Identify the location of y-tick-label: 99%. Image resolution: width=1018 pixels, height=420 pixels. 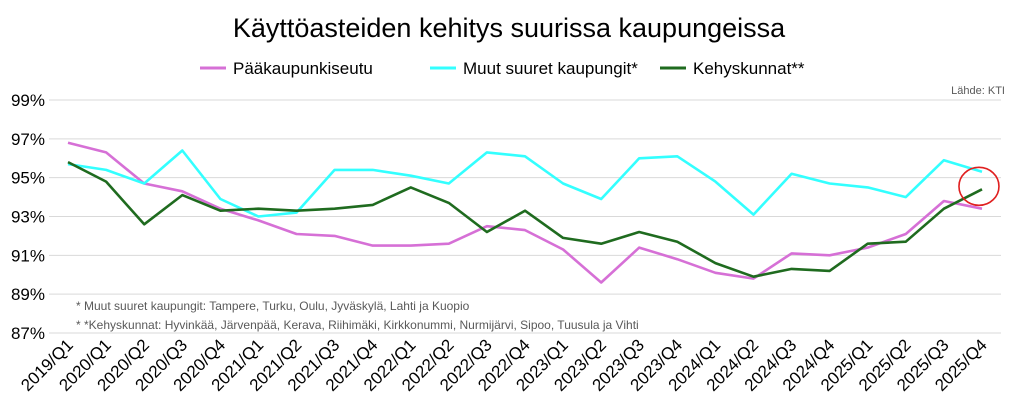
(28, 100).